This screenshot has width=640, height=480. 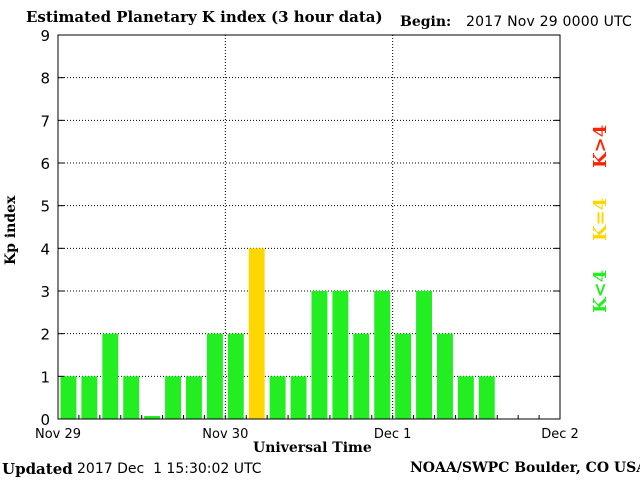 I want to click on y-tick-label: 9, so click(x=45, y=36).